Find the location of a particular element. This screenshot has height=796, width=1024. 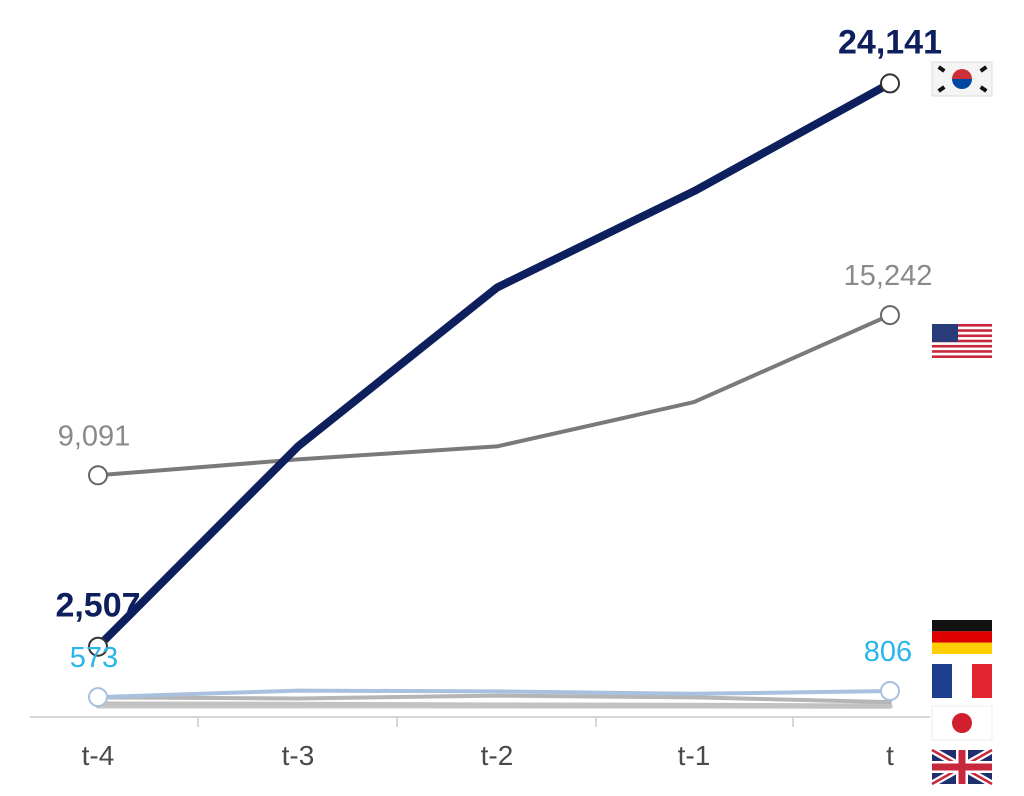

data-label-kor-last: 24,141 is located at coordinates (890, 42).